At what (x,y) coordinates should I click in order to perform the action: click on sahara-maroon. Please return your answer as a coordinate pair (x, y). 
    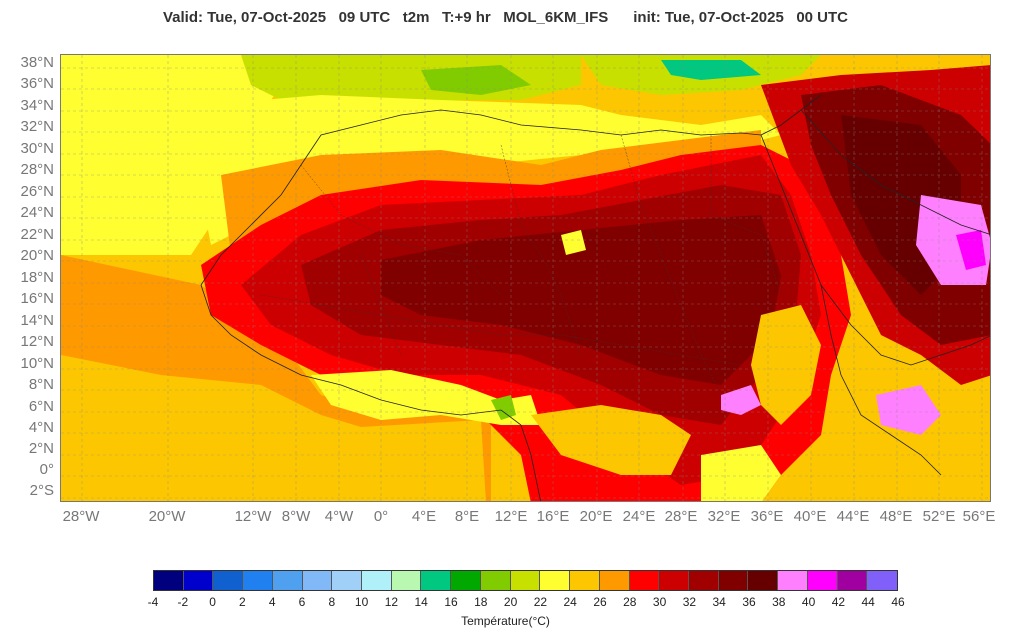
    Looking at the image, I should click on (581, 300).